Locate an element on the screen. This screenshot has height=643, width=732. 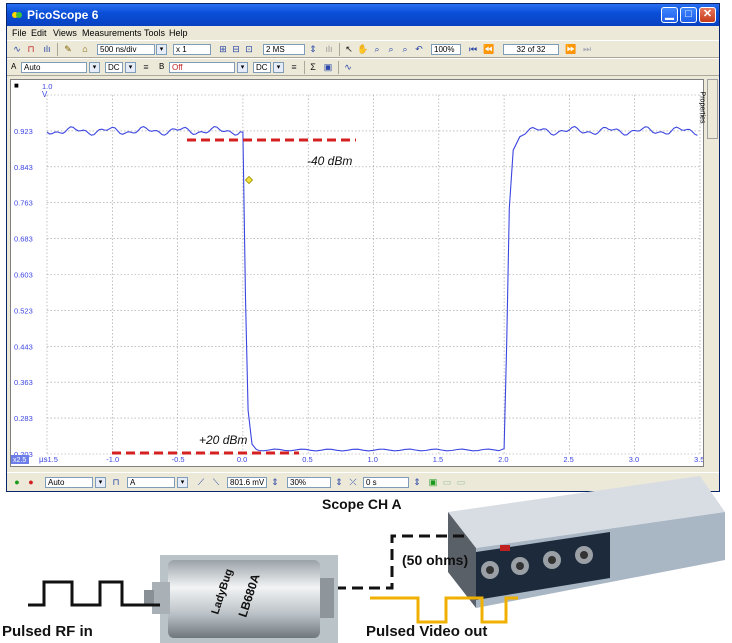
pointer-tool-icon: ↖ is located at coordinates (349, 49).